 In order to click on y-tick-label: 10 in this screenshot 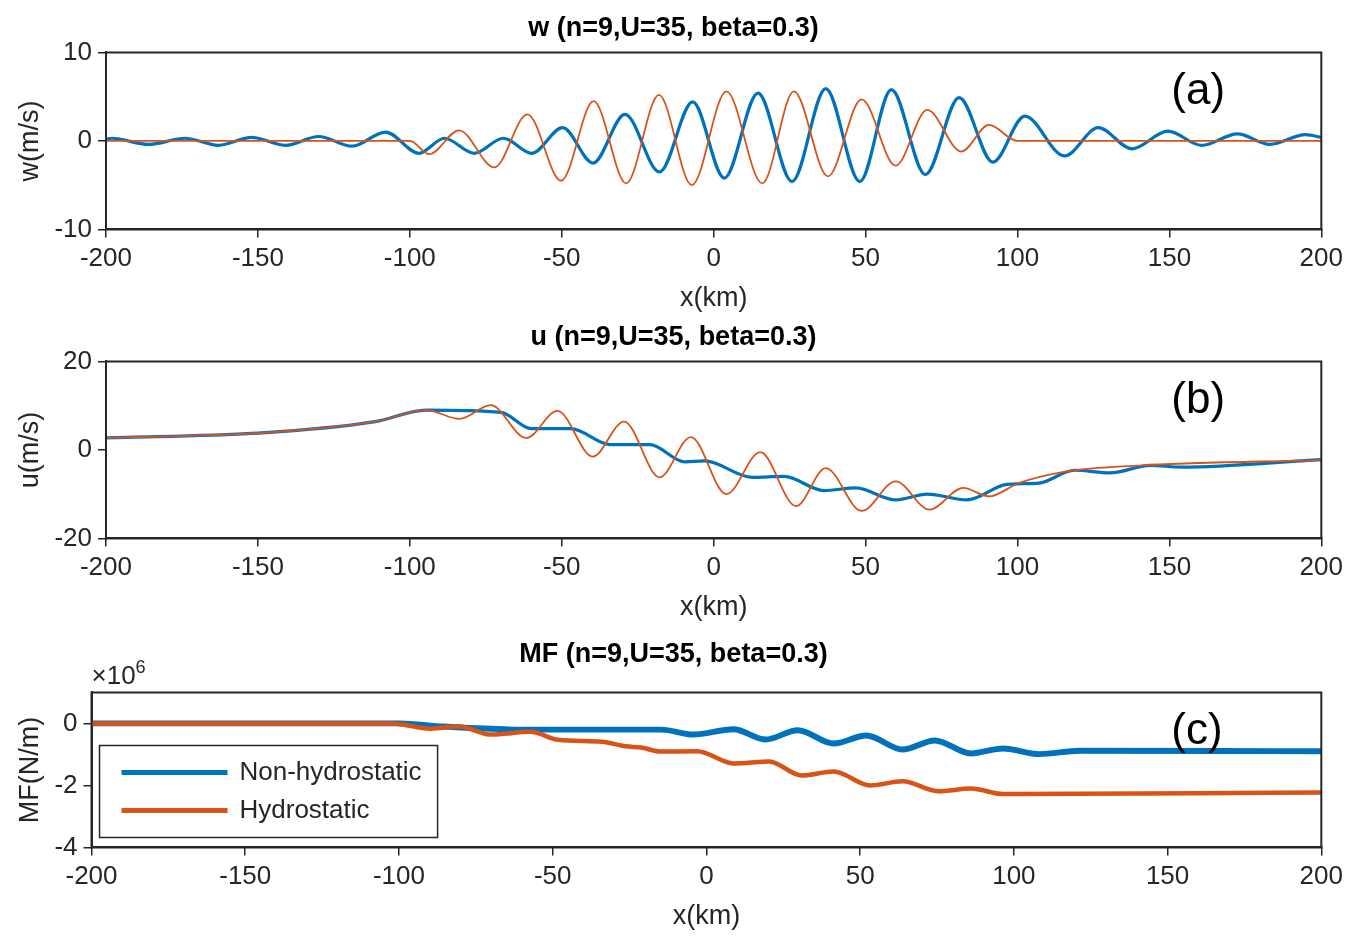, I will do `click(77, 50)`.